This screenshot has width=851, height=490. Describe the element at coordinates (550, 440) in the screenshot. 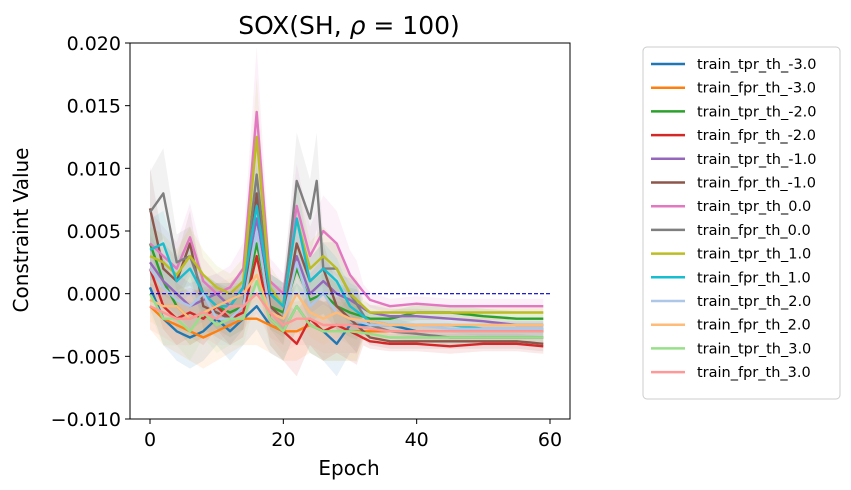

I see `x-tick-label: 60` at that location.